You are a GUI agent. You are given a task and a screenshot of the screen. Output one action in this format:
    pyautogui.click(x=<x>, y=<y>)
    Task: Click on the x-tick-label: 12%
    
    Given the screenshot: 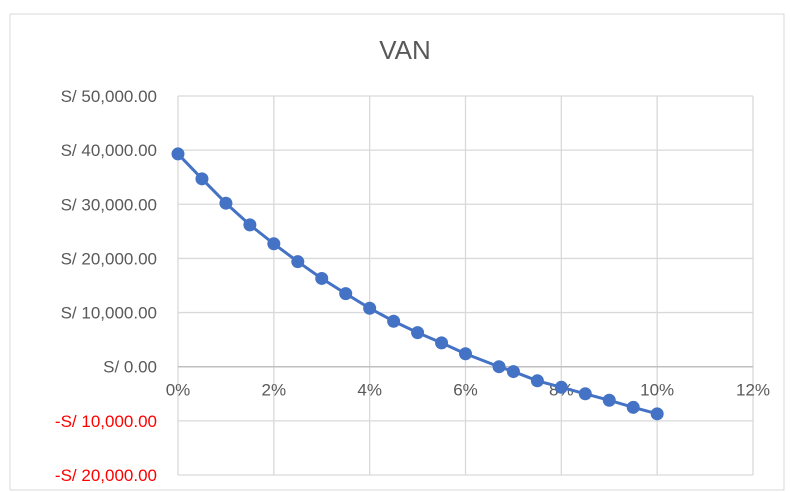 What is the action you would take?
    pyautogui.click(x=753, y=390)
    